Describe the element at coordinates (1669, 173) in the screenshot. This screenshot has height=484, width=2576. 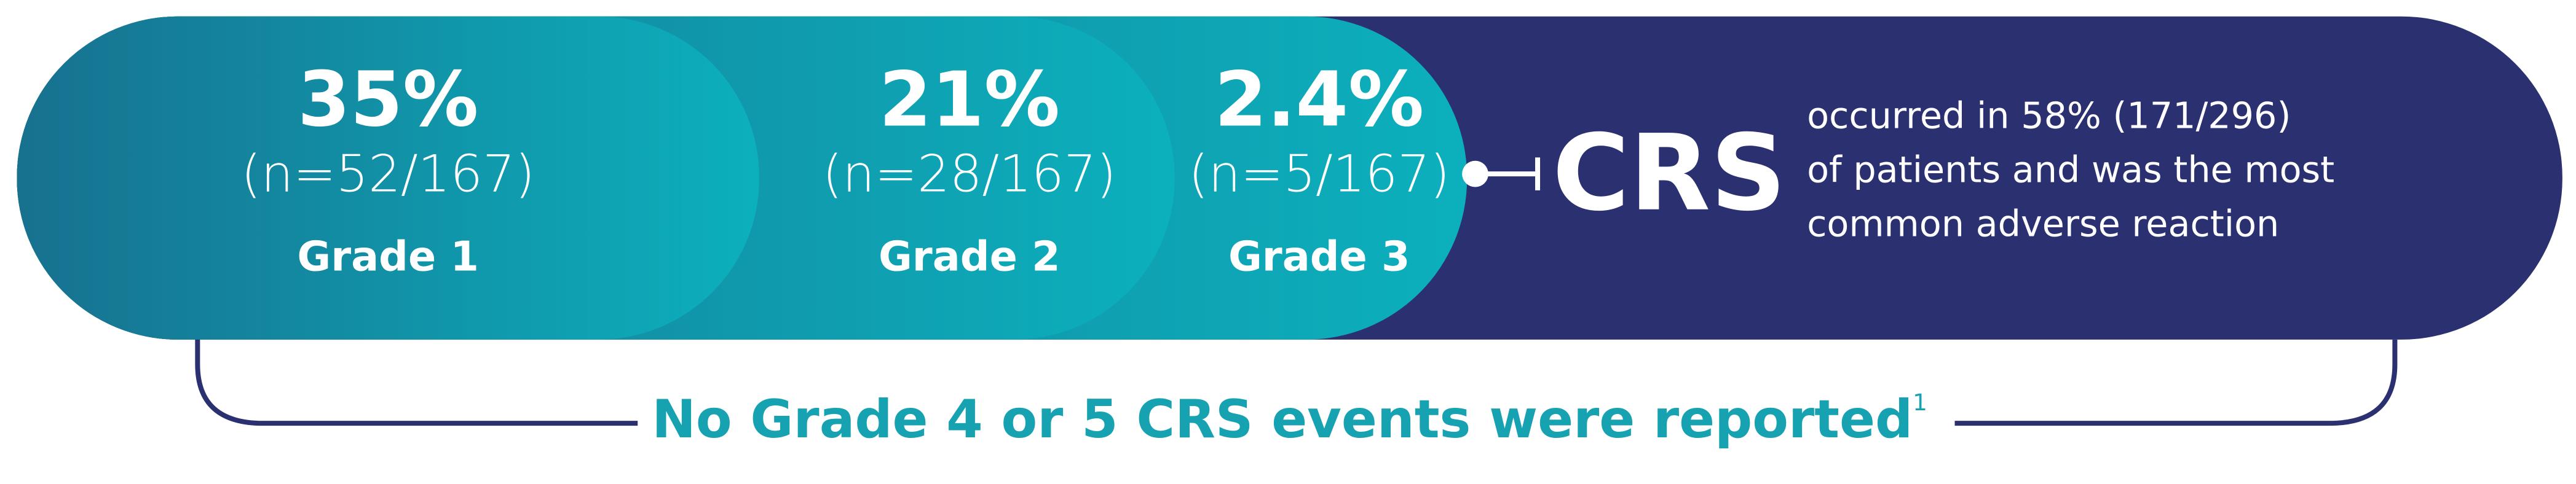
I see `crs-title: CRS` at that location.